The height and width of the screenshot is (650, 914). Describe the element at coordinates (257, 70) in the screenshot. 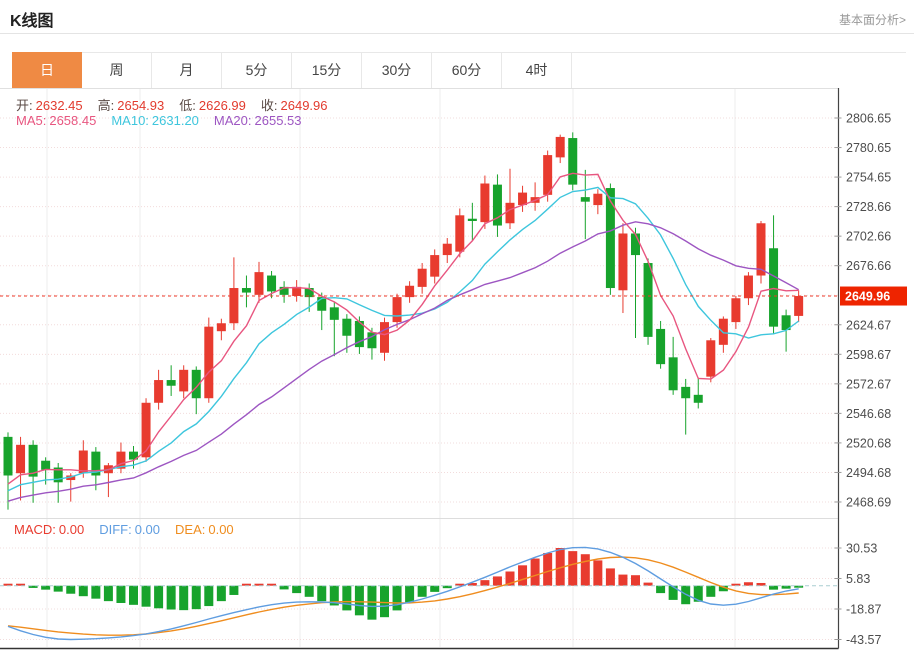

I see `tab-5分: 5分` at that location.